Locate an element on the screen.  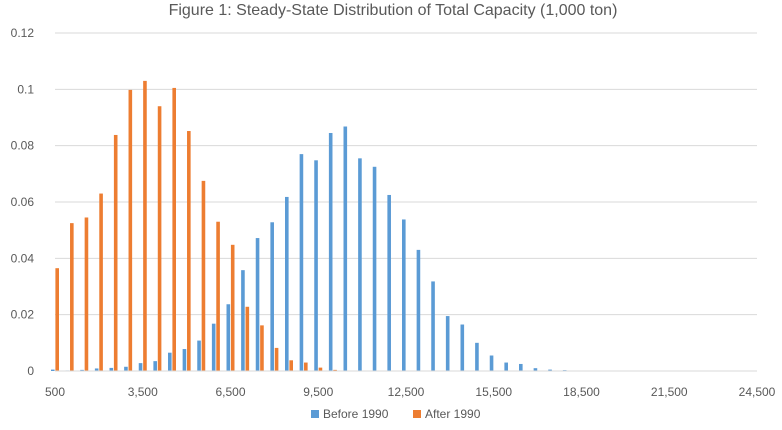
x-tick-label: 3,500 is located at coordinates (143, 392).